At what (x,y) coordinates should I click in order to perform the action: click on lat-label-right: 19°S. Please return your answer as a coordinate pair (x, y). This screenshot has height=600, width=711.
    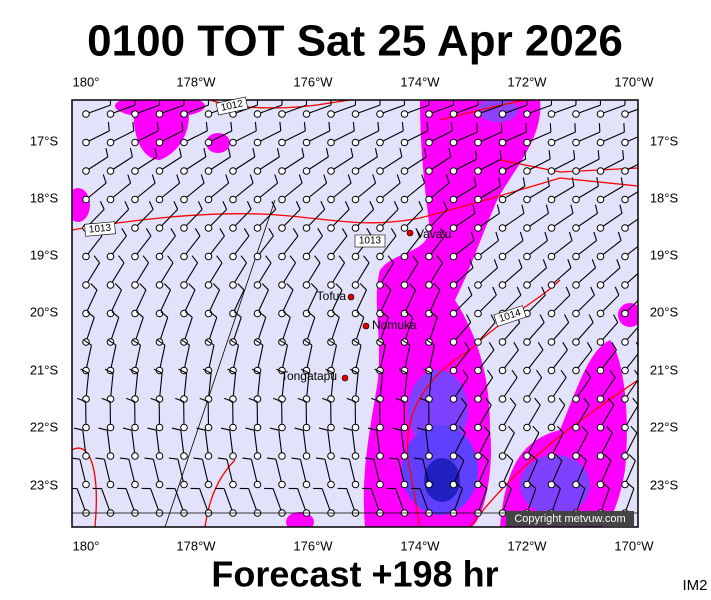
    Looking at the image, I should click on (664, 254).